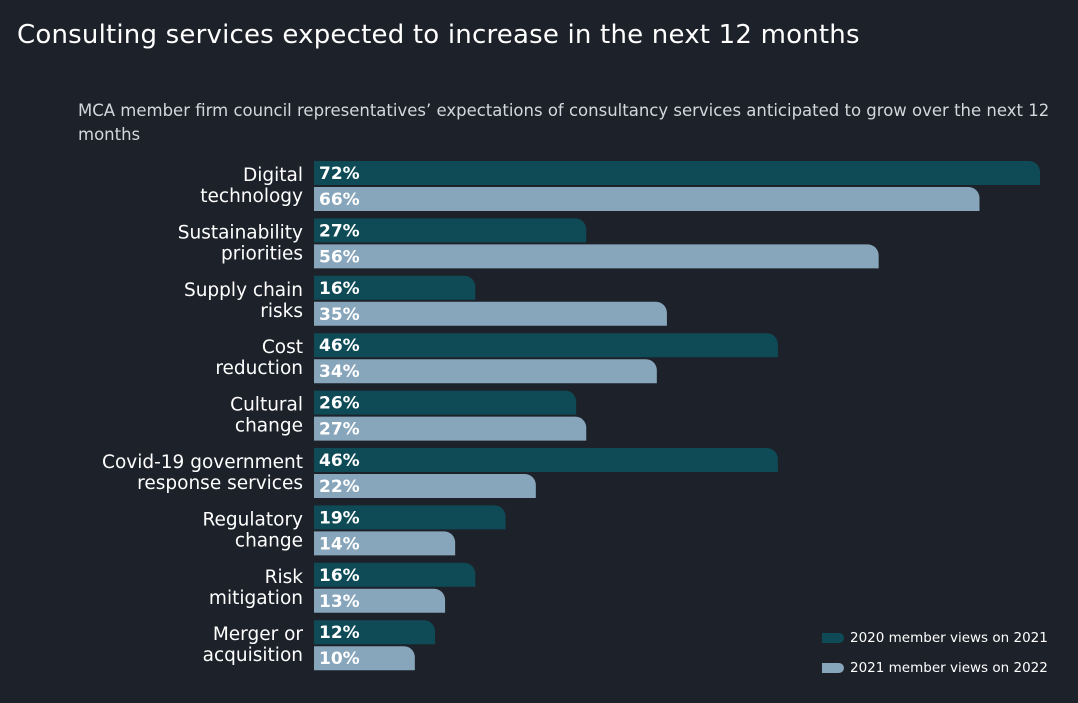 The image size is (1078, 703). Describe the element at coordinates (253, 645) in the screenshot. I see `category-label: Merger or acquisition` at that location.